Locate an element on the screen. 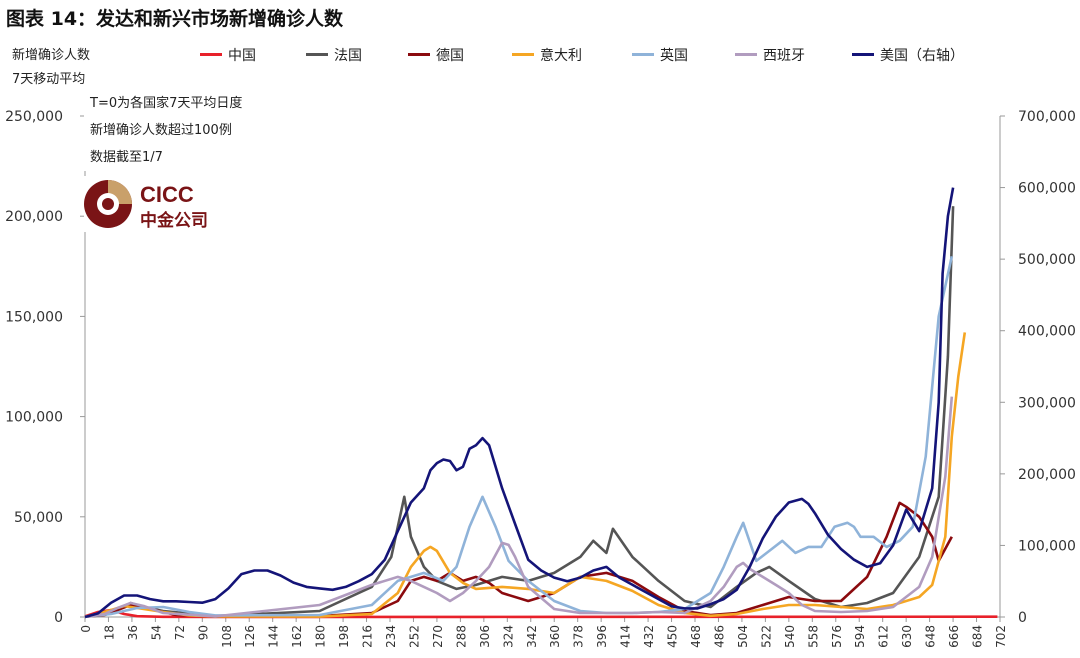  legend: 中国 法国 德国 意大利 英国 西班牙 美国（右轴） is located at coordinates (600, 55).